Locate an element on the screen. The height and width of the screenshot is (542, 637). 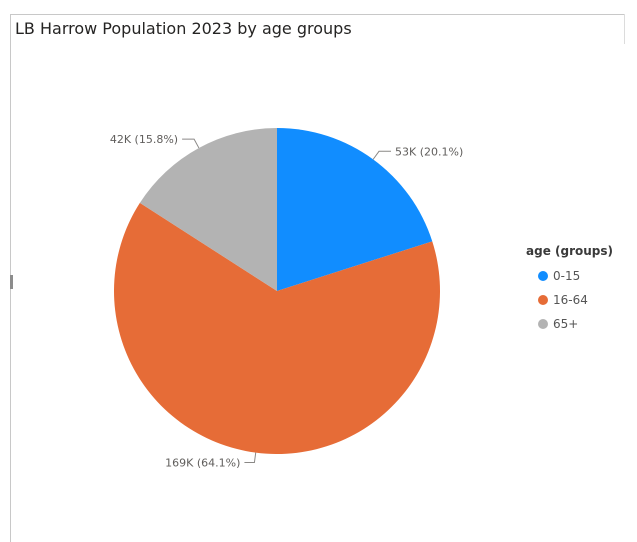
legend-label-0: 0-15 is located at coordinates (567, 276).